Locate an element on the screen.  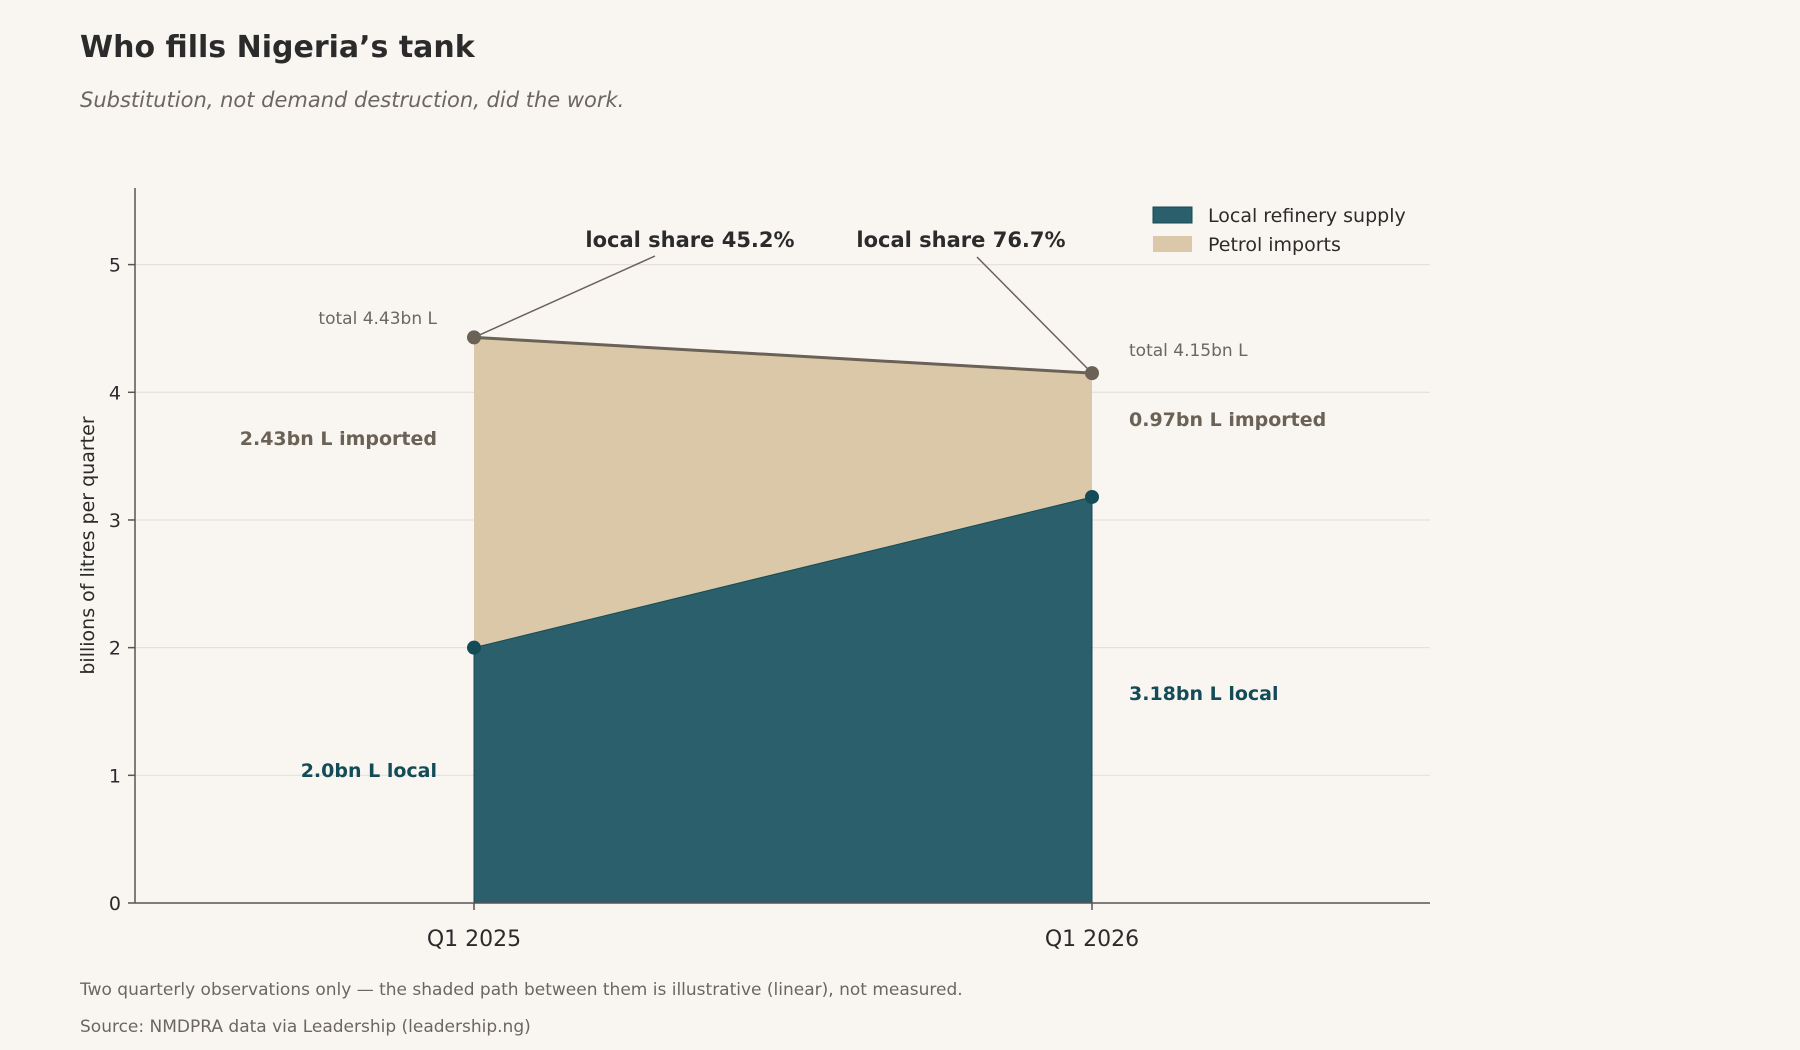
legend-label-local: Local refinery supply is located at coordinates (1307, 216).